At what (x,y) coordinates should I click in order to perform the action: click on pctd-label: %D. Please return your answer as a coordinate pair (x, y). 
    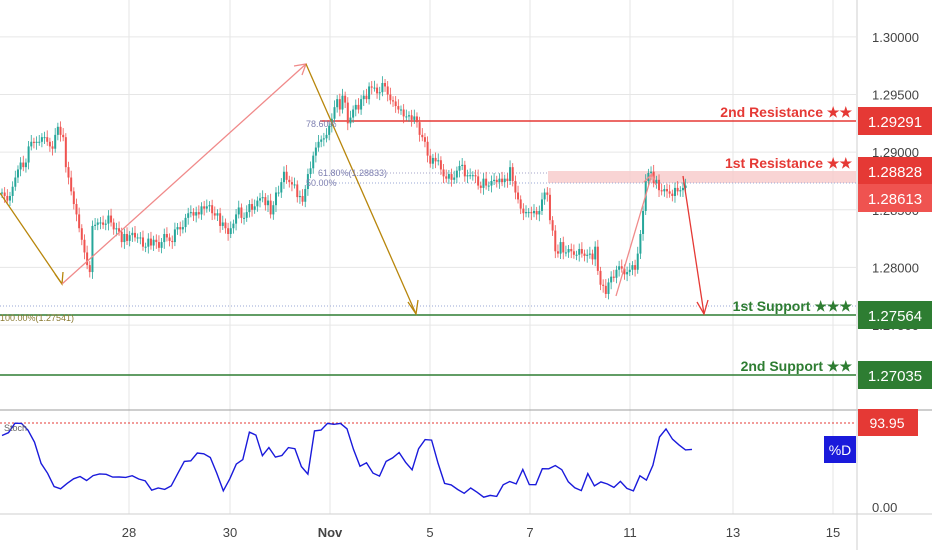
    Looking at the image, I should click on (840, 450).